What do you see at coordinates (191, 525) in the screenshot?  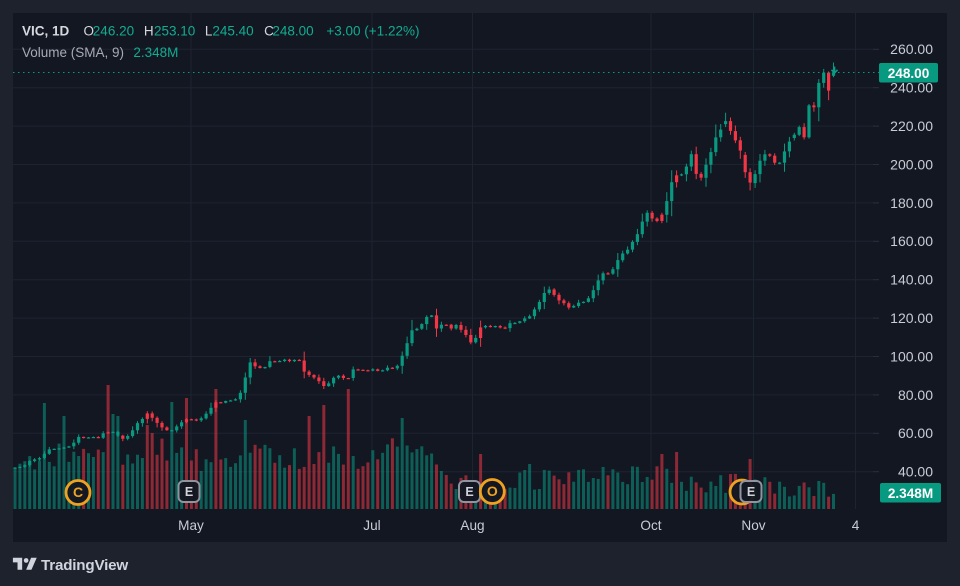 I see `svg-text: May` at bounding box center [191, 525].